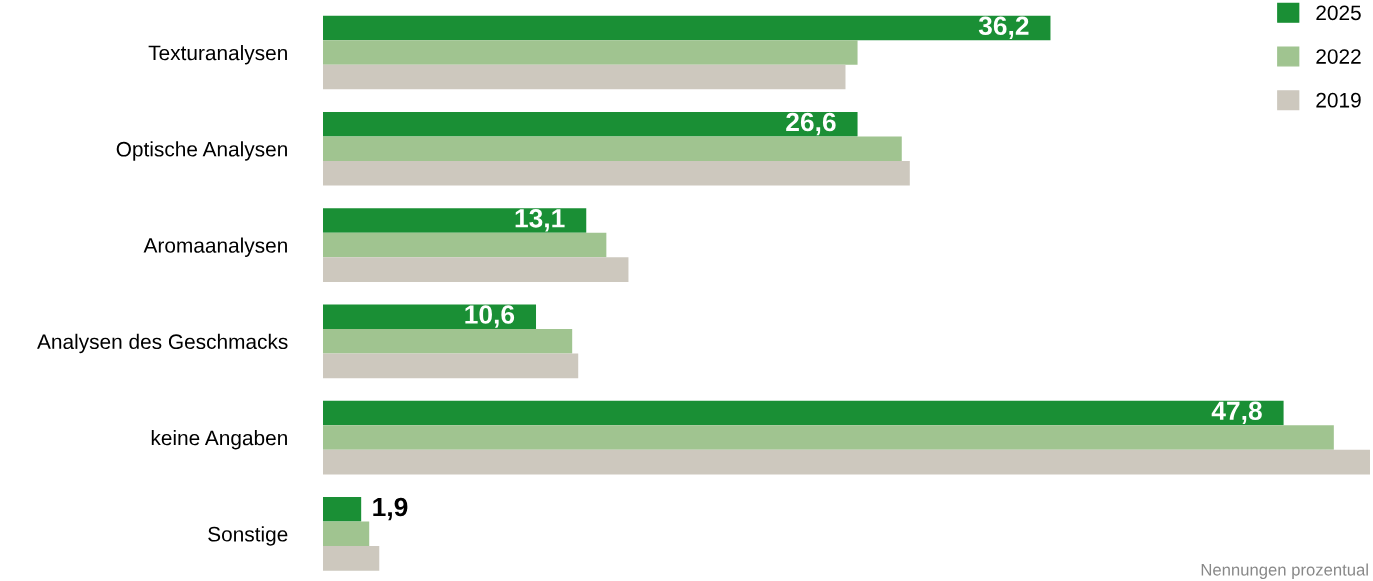 The image size is (1373, 581). What do you see at coordinates (219, 440) in the screenshot?
I see `y-tick-label: keine Angaben` at bounding box center [219, 440].